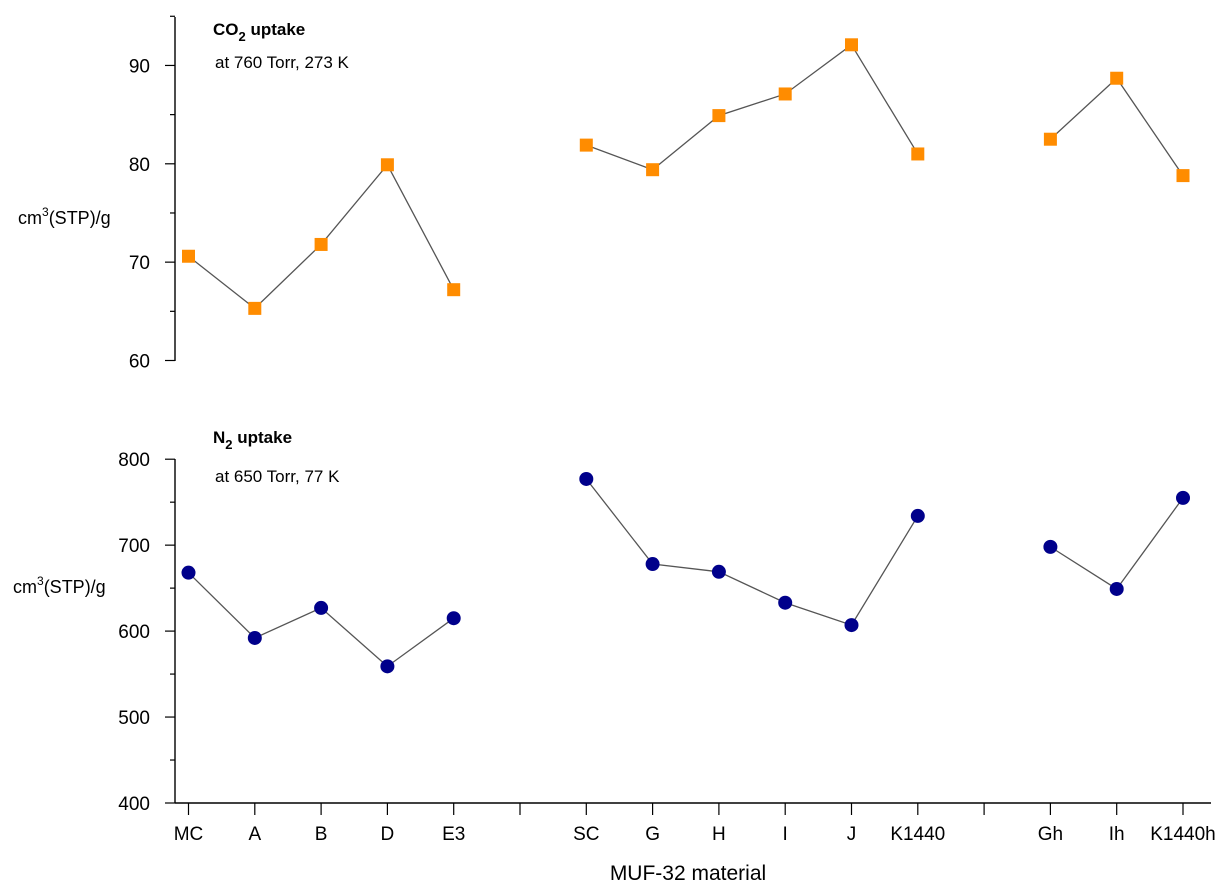 The width and height of the screenshot is (1221, 888). Describe the element at coordinates (918, 154) in the screenshot. I see `co2-point-k1440` at that location.